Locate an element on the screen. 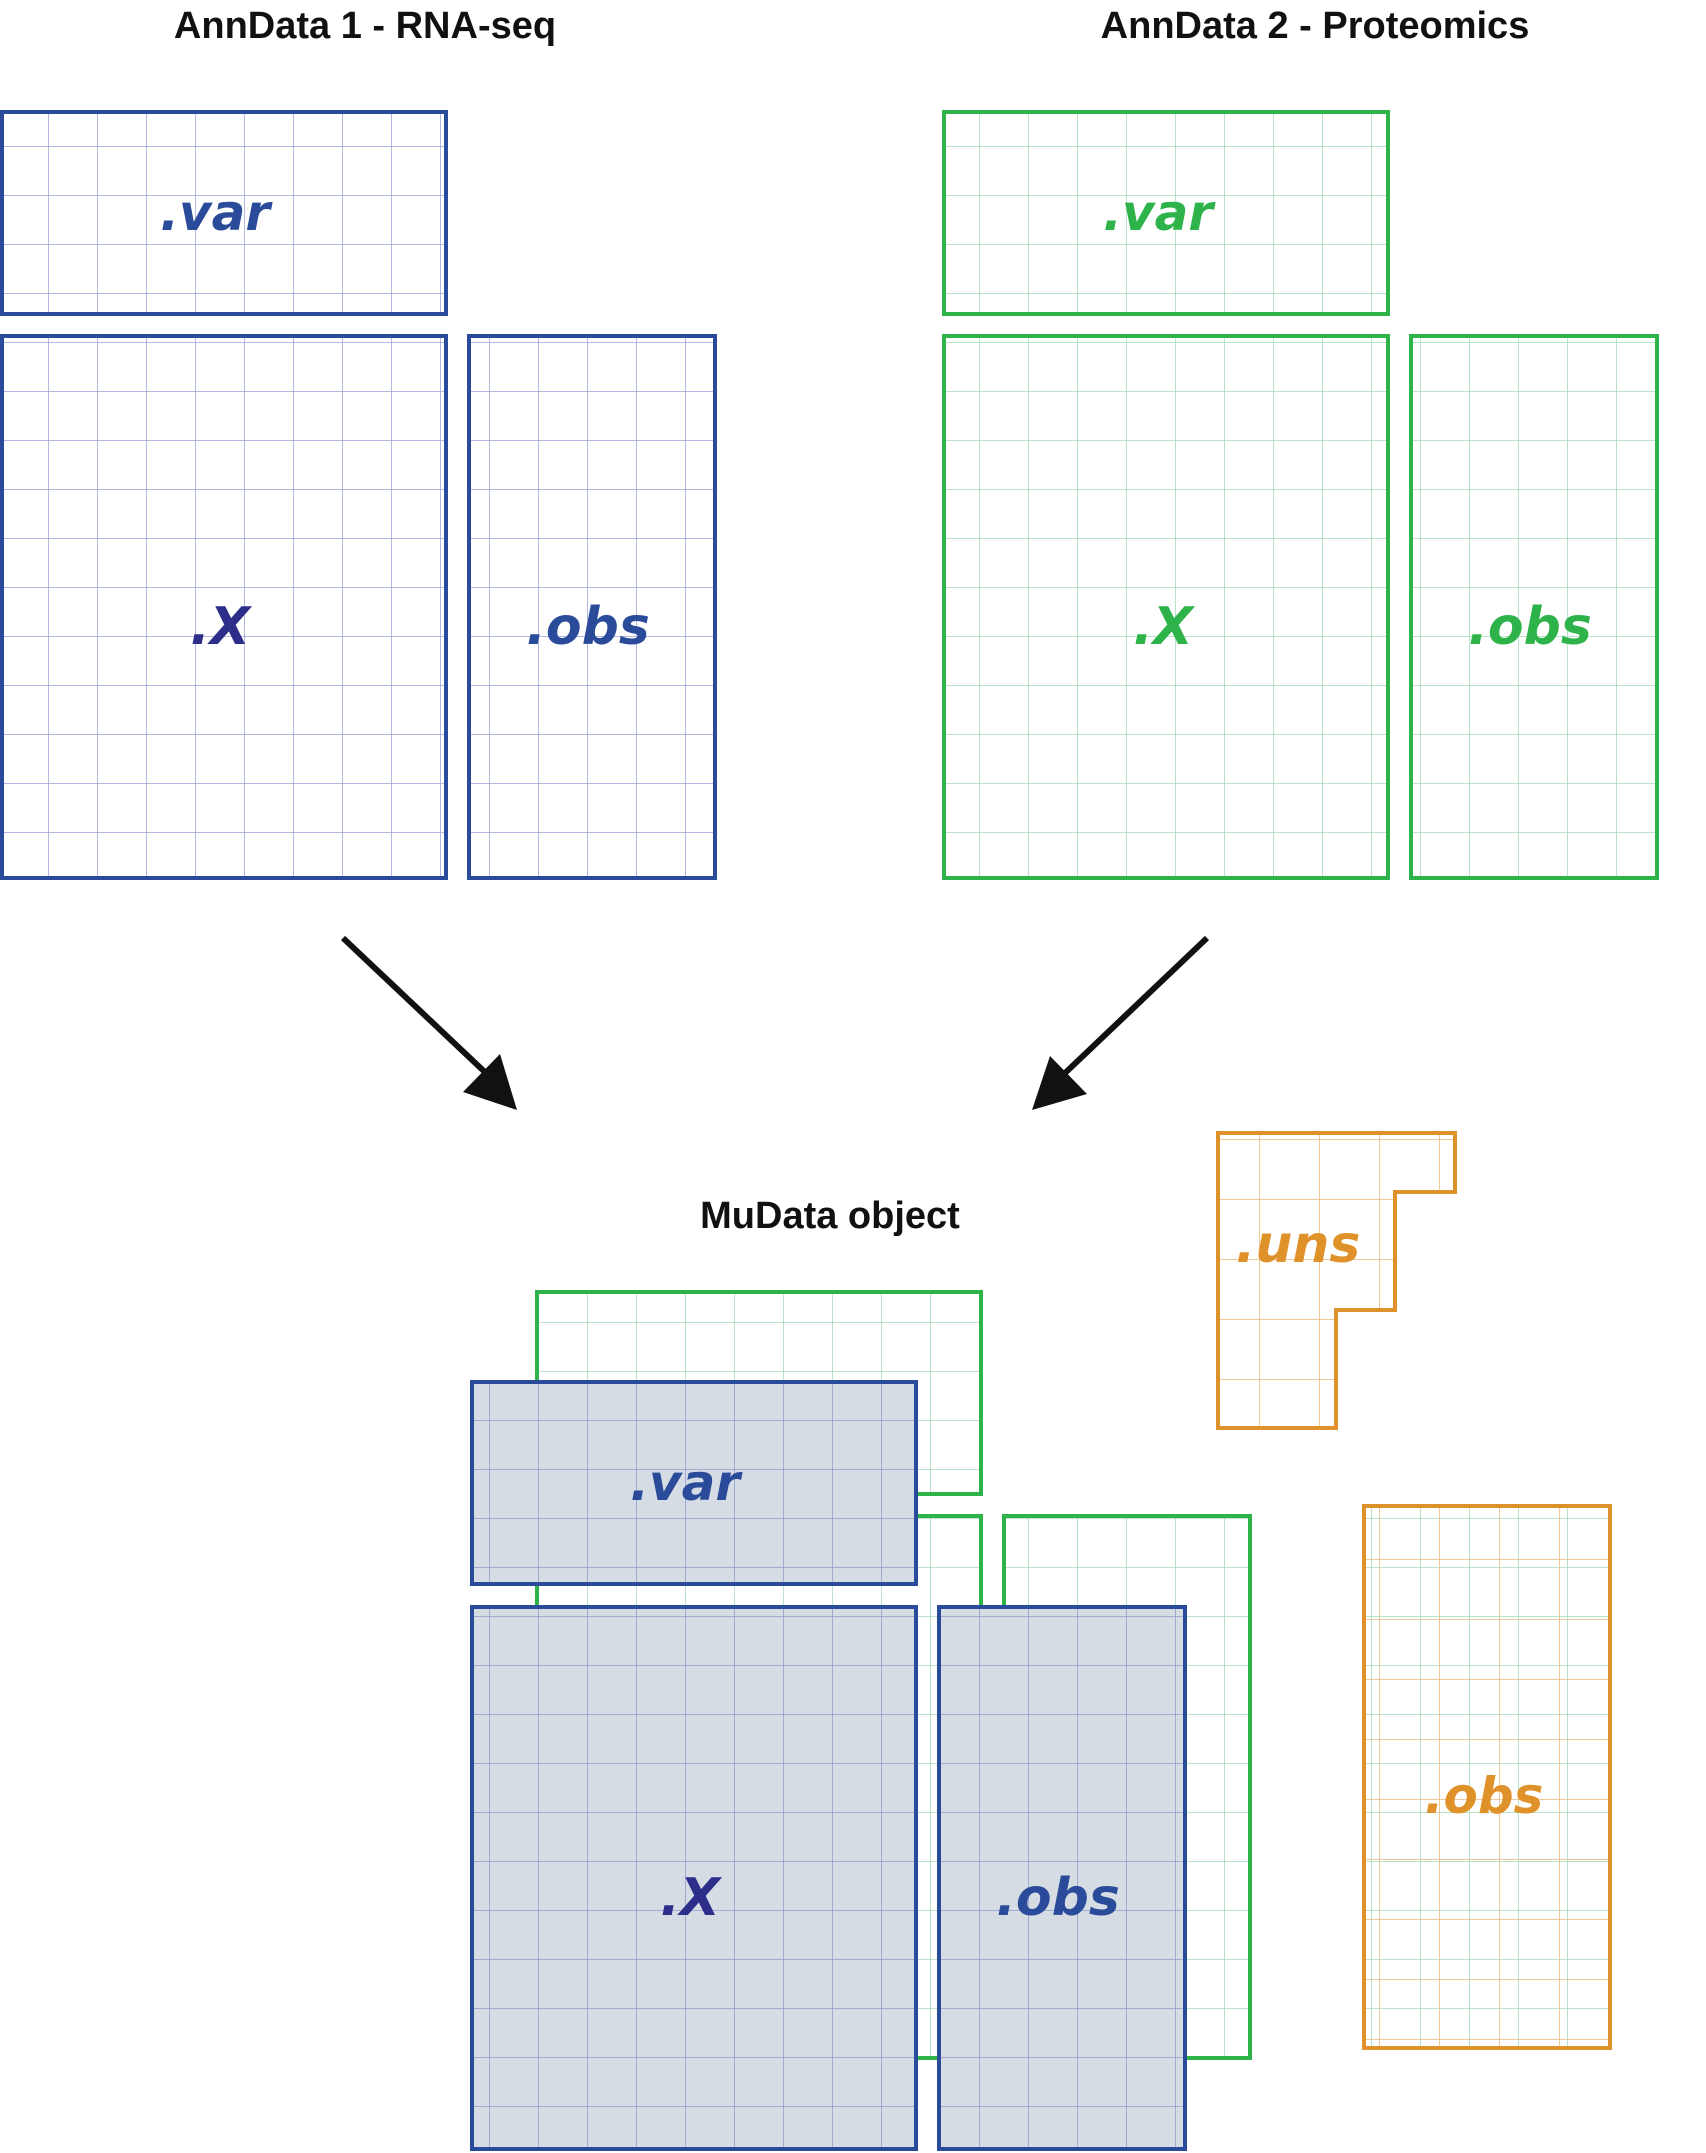 This screenshot has width=1706, height=2153. anndata2-x-block: .X is located at coordinates (1166, 607).